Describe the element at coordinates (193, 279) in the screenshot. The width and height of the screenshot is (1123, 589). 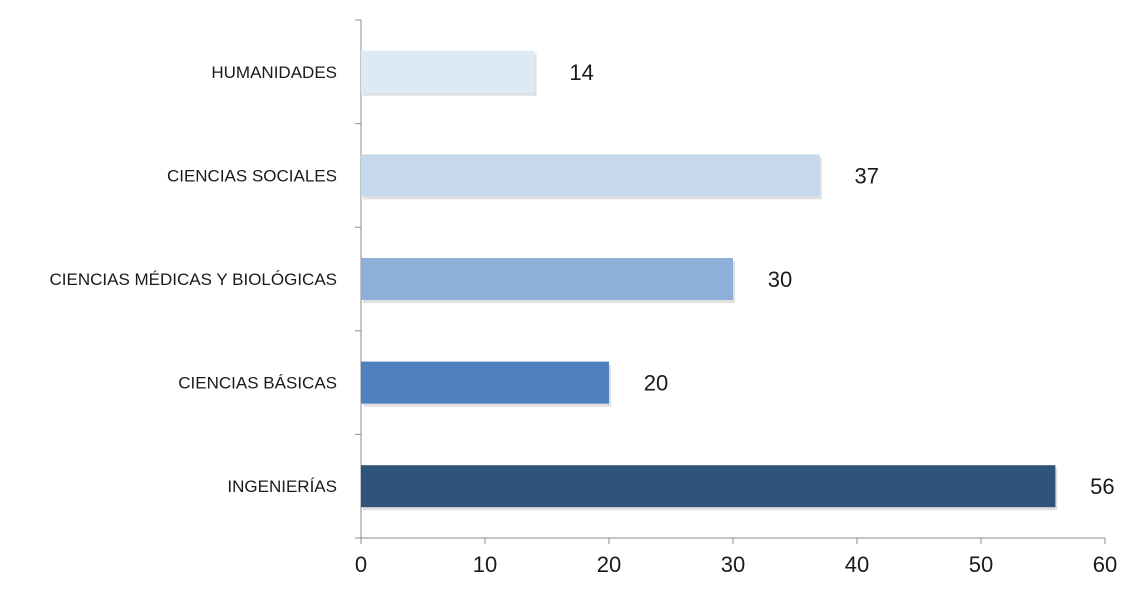
I see `category-label: CIENCIAS MÉDICAS Y BIOLÓGICAS` at that location.